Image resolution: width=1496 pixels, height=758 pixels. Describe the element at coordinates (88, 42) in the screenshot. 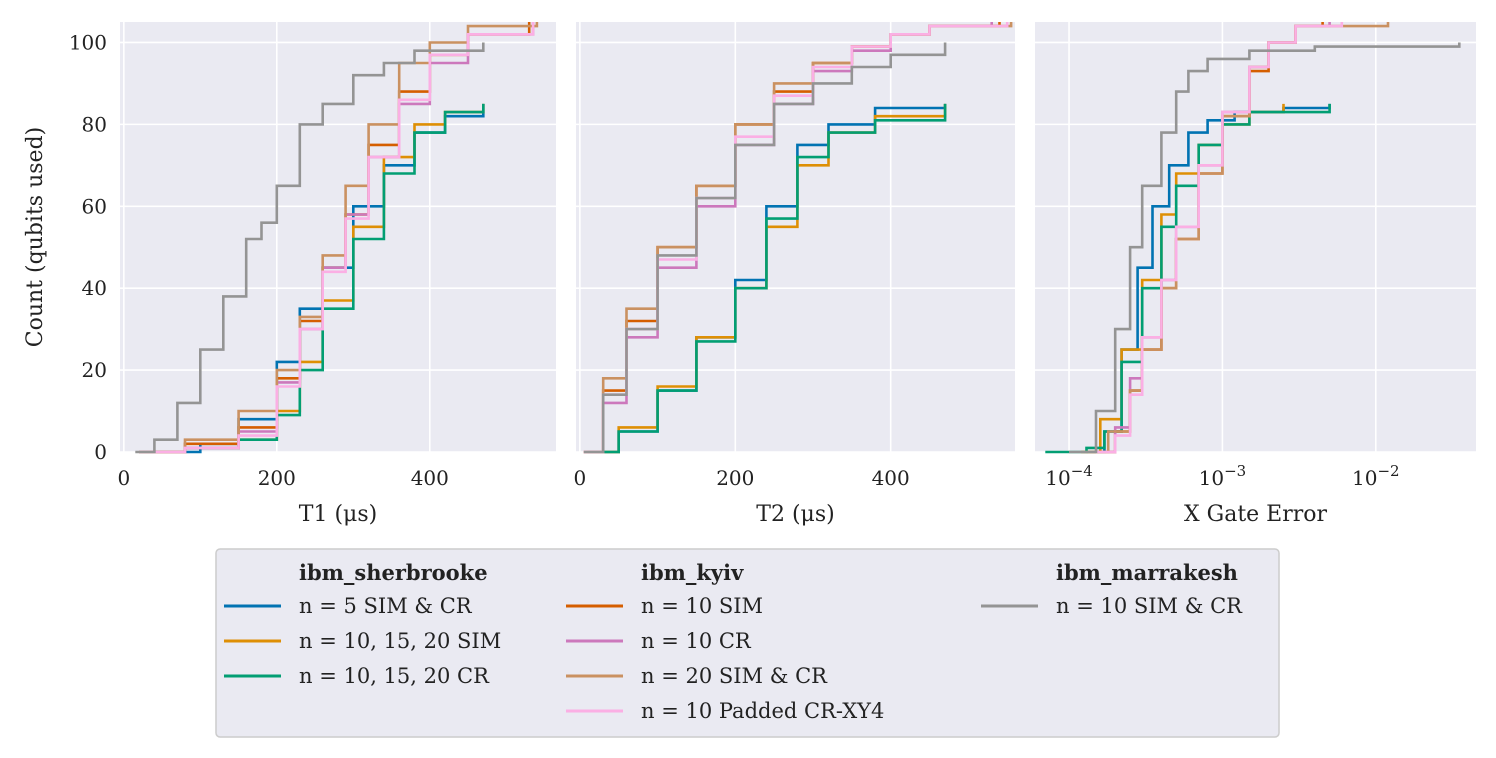

I see `y-tick-label: 100` at that location.